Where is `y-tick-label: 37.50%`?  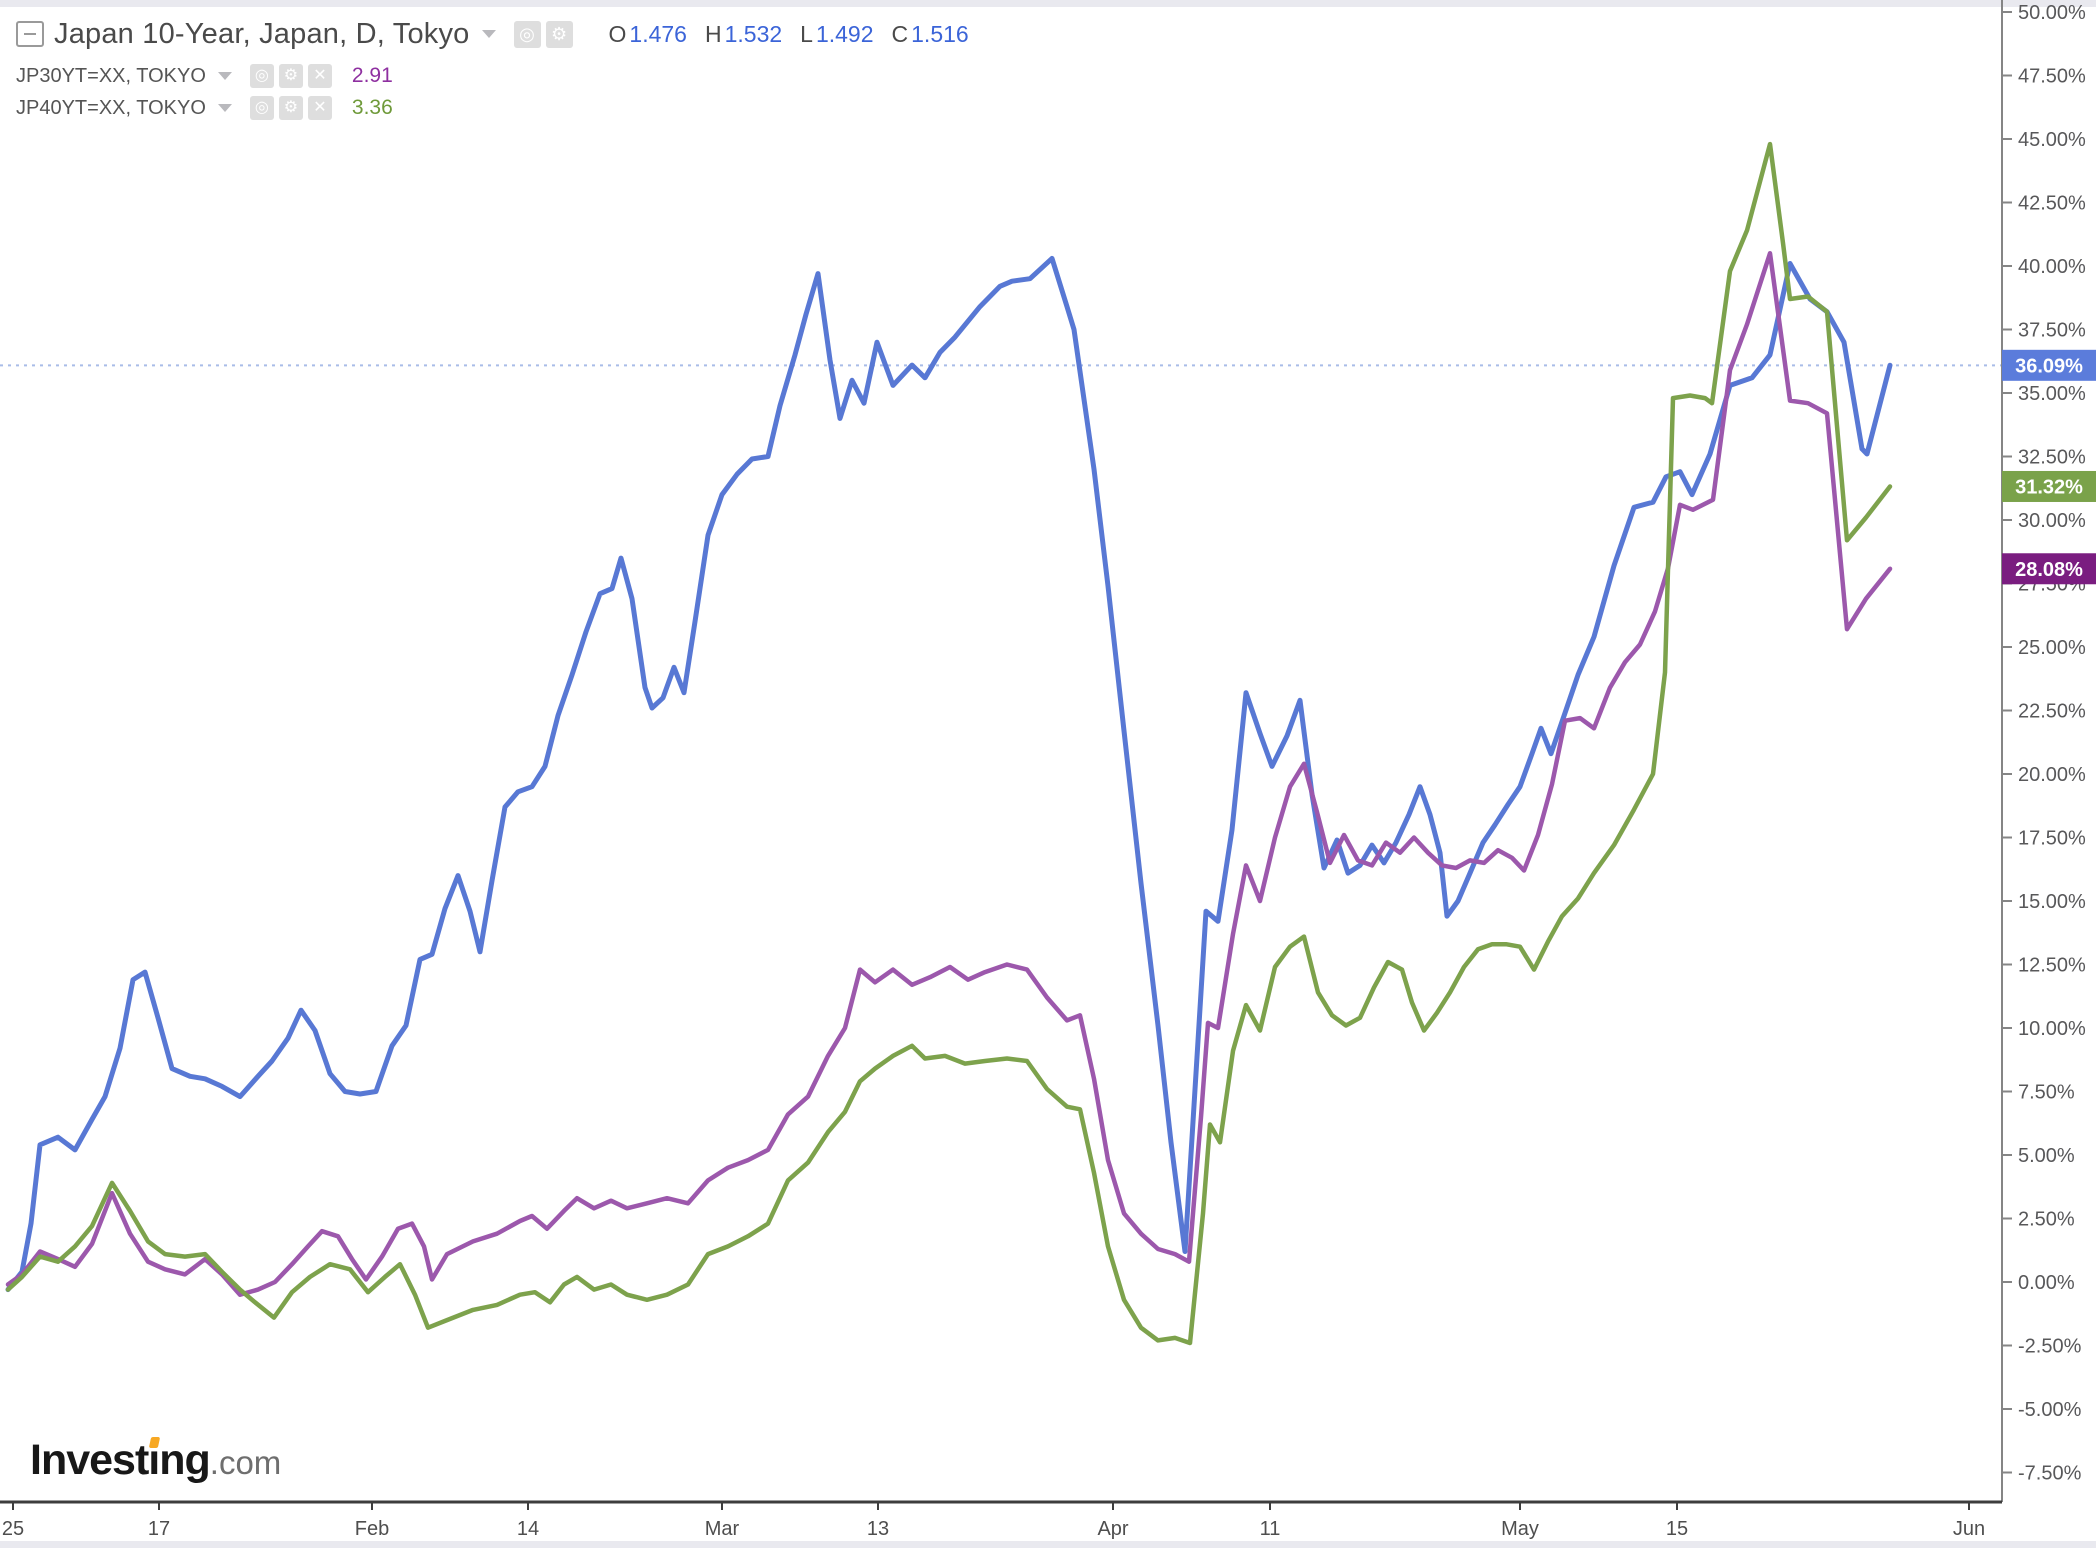 y-tick-label: 37.50% is located at coordinates (2052, 331).